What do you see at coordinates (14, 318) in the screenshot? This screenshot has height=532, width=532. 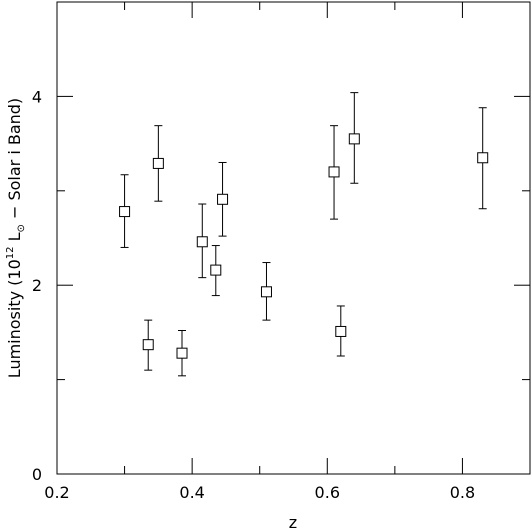 I see `y-axis-label-prefix: Luminosity (10` at bounding box center [14, 318].